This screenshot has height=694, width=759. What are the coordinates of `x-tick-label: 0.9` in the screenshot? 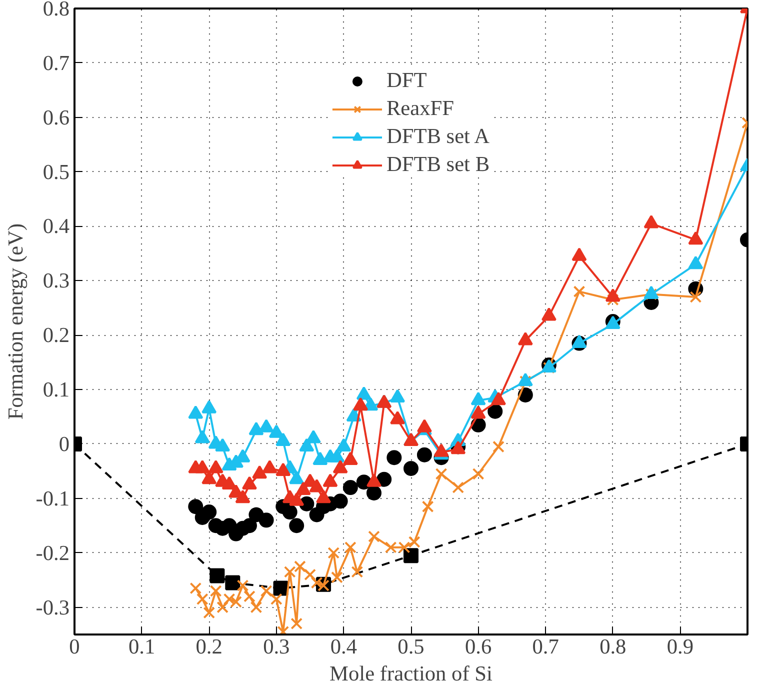 It's located at (680, 646).